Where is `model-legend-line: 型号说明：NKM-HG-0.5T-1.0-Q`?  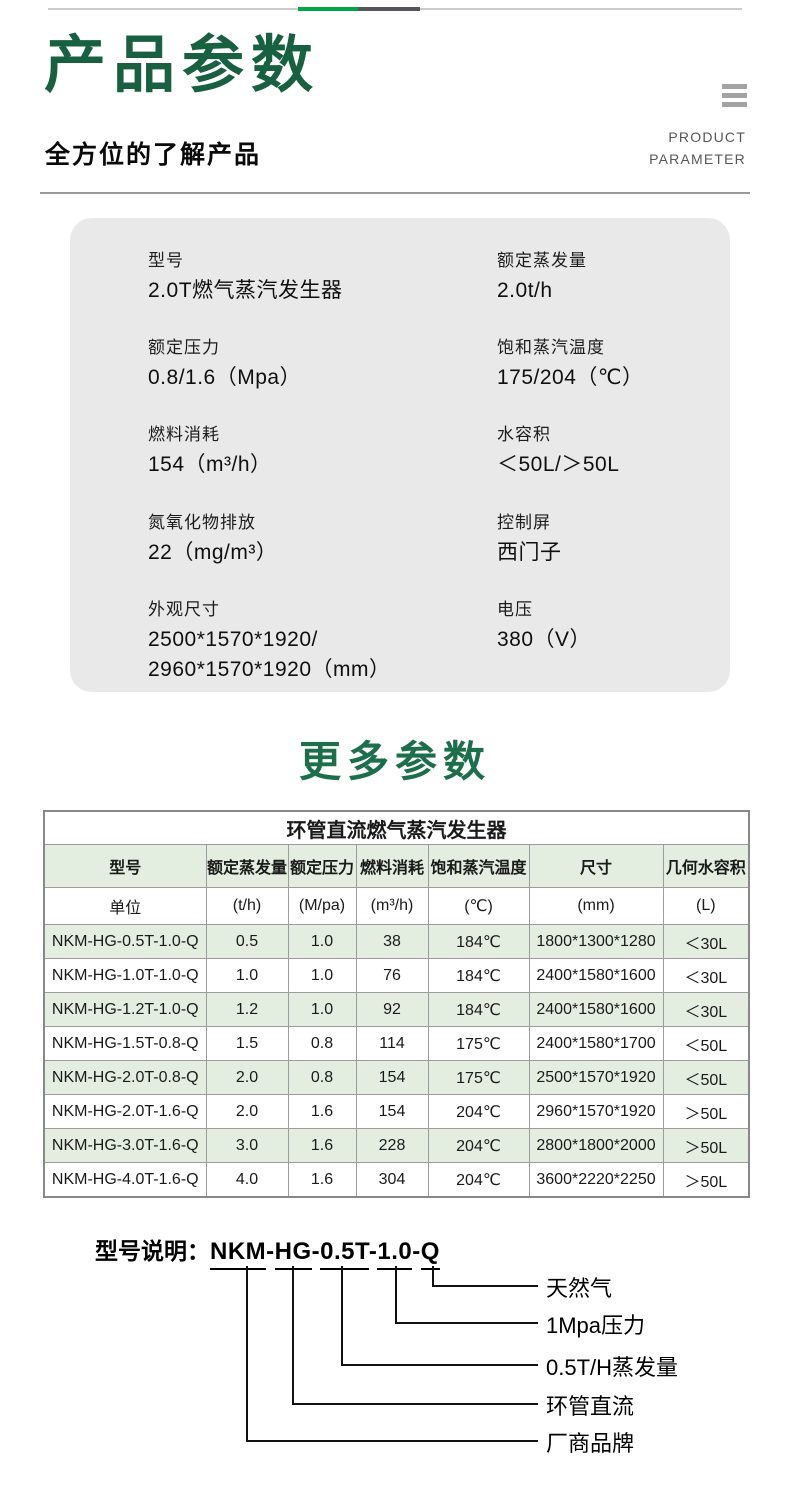
model-legend-line: 型号说明：NKM-HG-0.5T-1.0-Q is located at coordinates (267, 1251).